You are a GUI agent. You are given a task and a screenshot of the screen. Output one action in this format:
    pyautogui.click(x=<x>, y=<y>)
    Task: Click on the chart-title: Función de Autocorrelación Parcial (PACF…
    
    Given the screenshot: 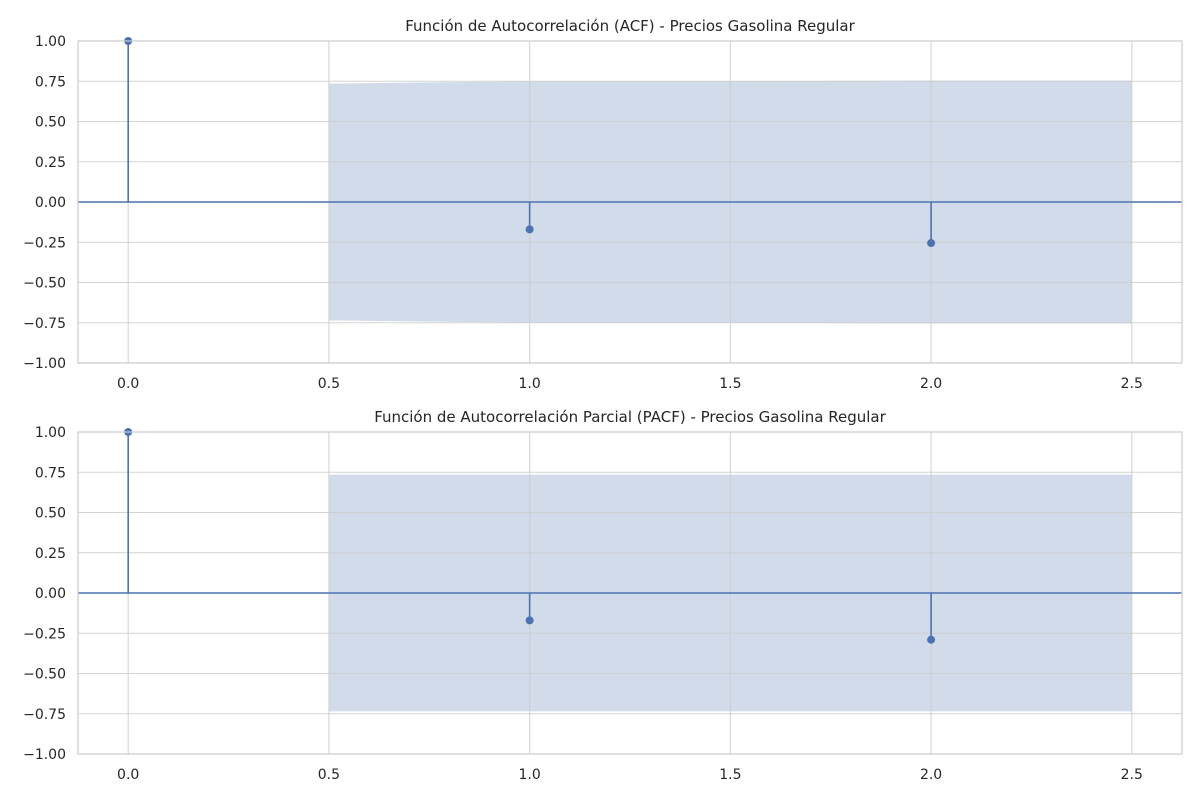 What is the action you would take?
    pyautogui.click(x=630, y=417)
    